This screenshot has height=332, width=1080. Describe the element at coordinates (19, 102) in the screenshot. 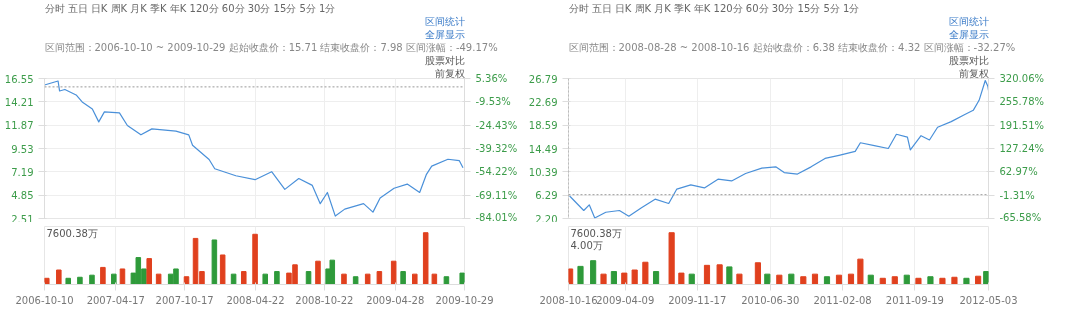

I see `y-tick-label: 14.21` at that location.